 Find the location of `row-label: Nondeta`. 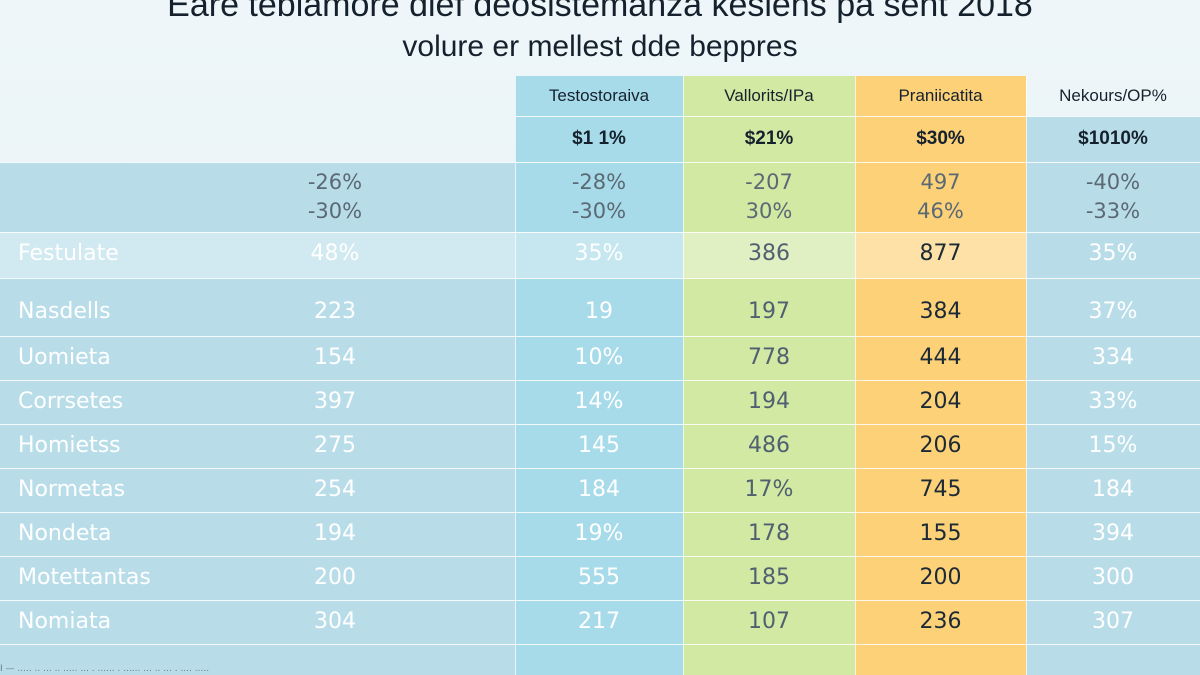

row-label: Nondeta is located at coordinates (65, 533).